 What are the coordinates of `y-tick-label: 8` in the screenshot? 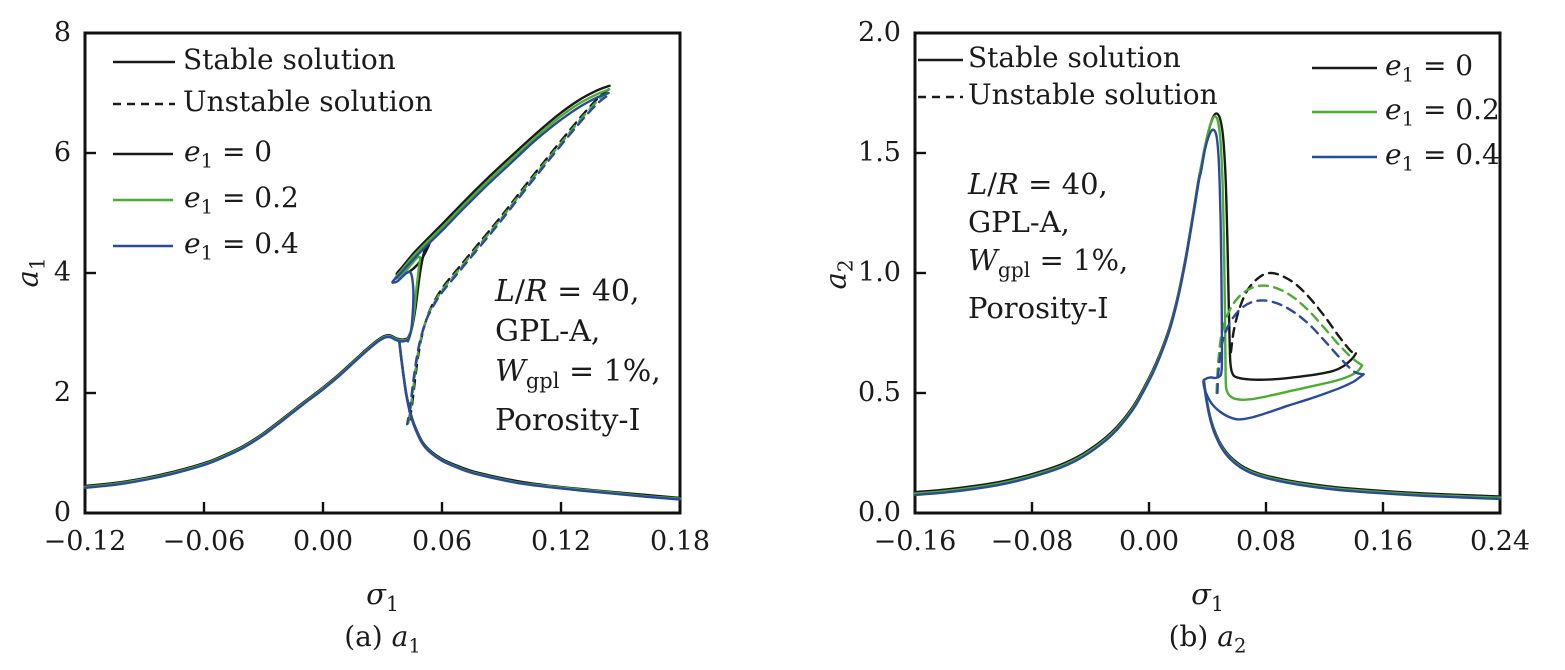 It's located at (62, 32).